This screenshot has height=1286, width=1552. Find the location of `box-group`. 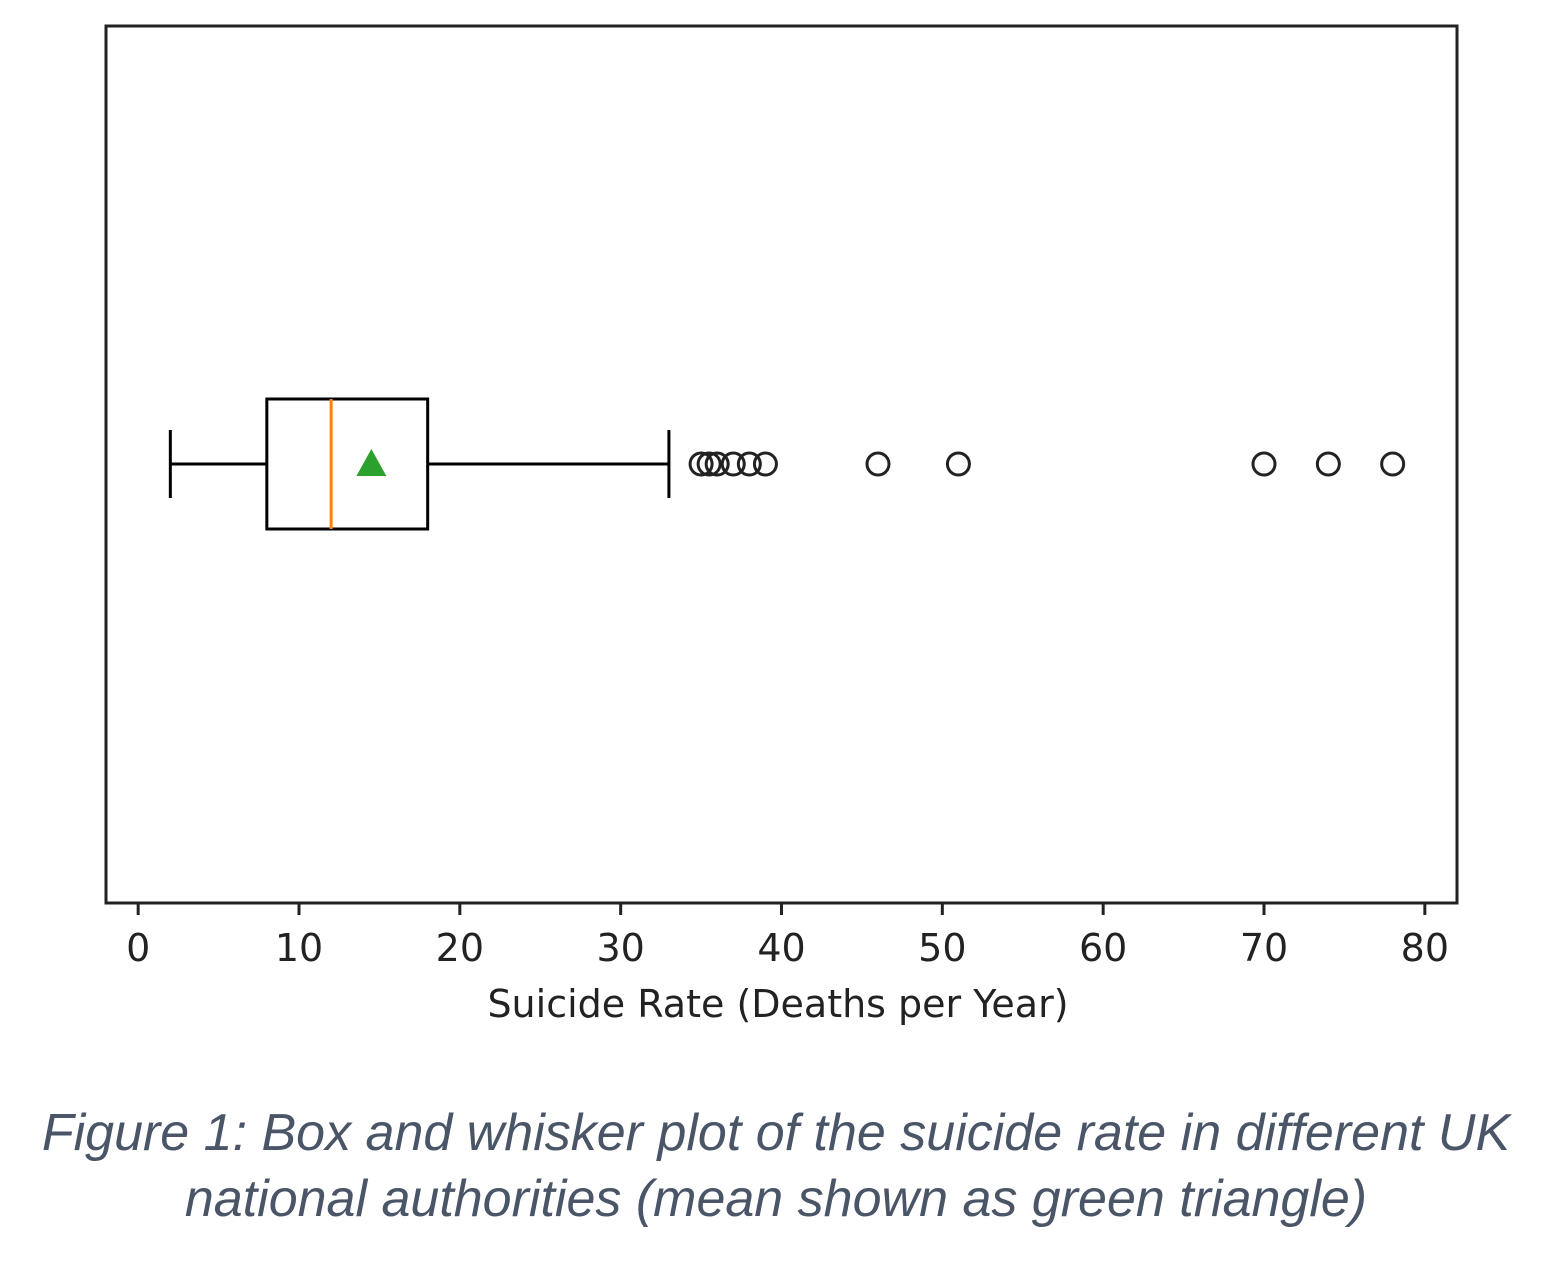

box-group is located at coordinates (419, 464).